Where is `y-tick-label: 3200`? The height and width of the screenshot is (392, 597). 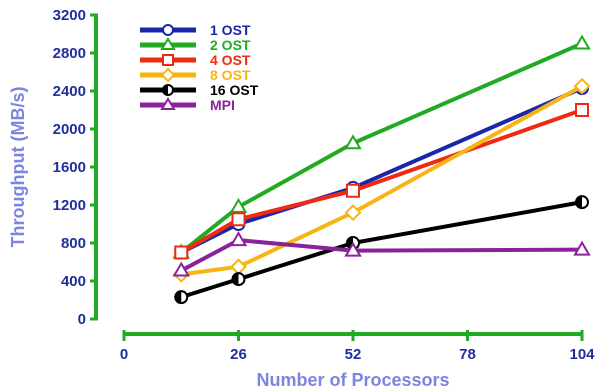
y-tick-label: 3200 is located at coordinates (69, 15).